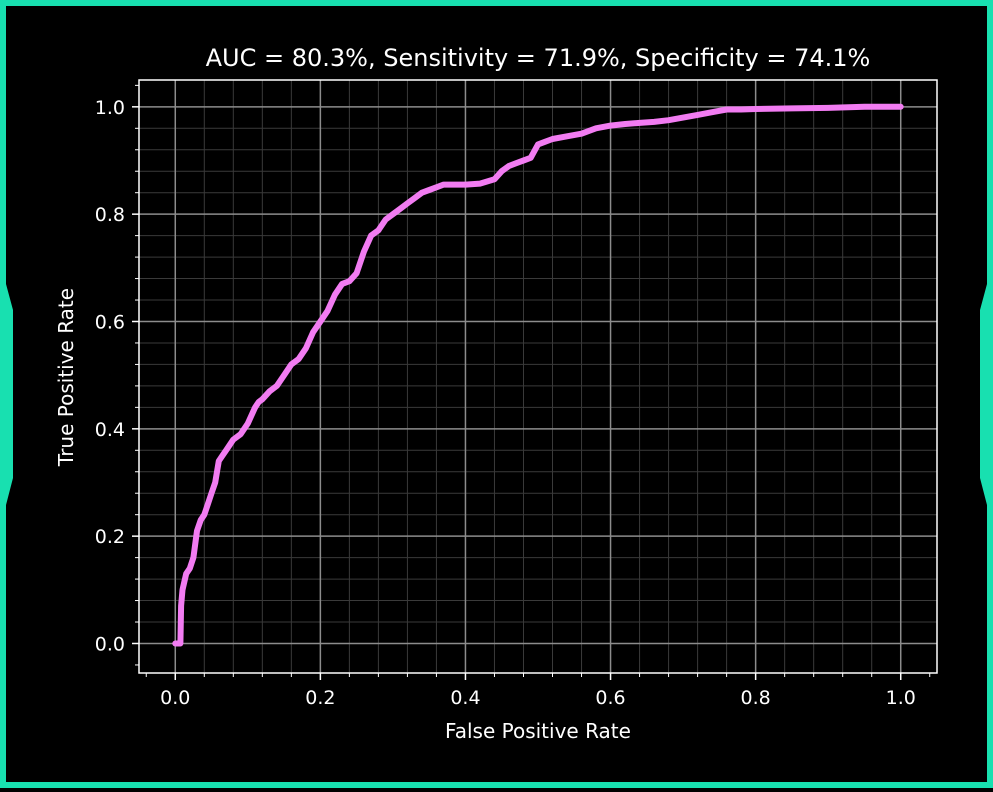 The height and width of the screenshot is (792, 993). What do you see at coordinates (175, 698) in the screenshot?
I see `x-tick-label: 0.0` at bounding box center [175, 698].